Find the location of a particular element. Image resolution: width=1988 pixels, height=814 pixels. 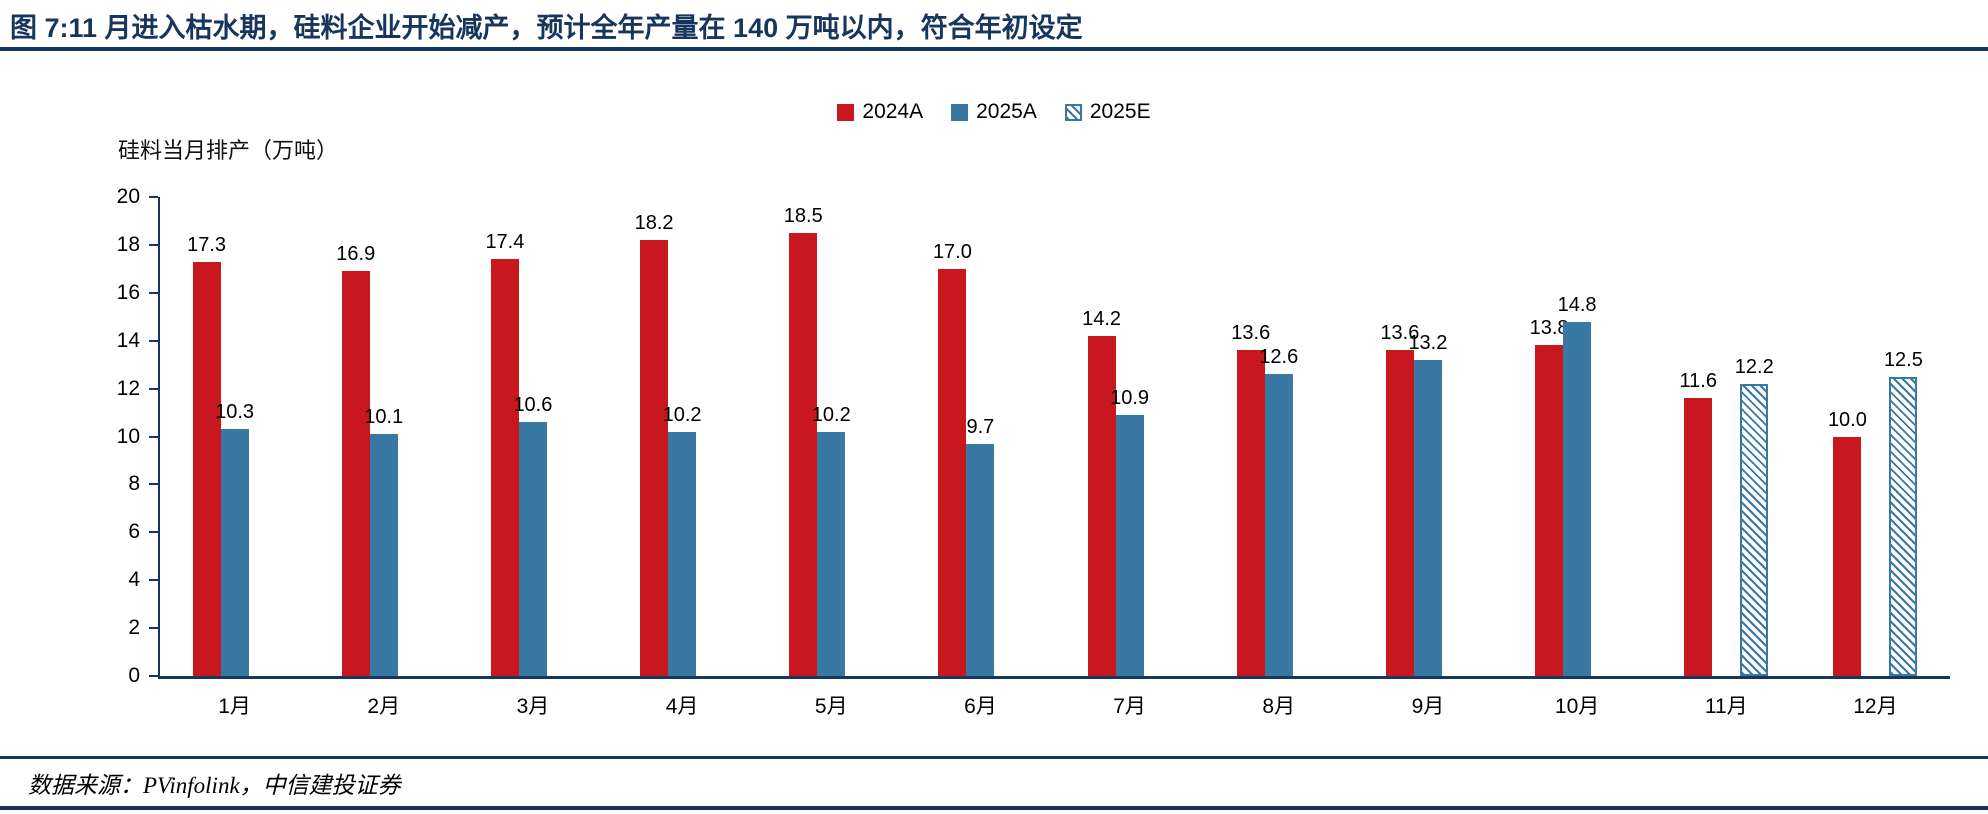

footer-divider-top is located at coordinates (994, 757).